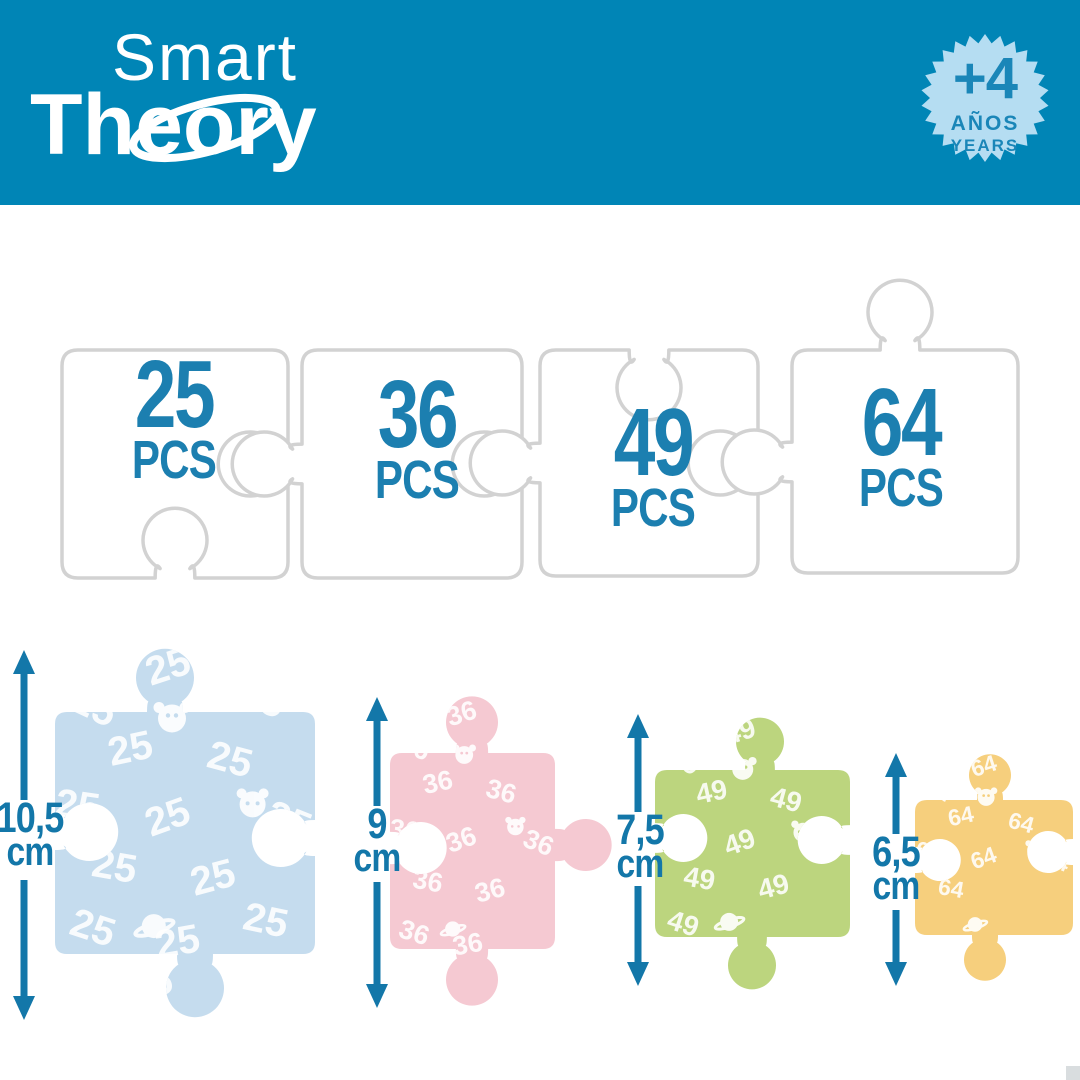  What do you see at coordinates (205, 57) in the screenshot?
I see `brand-word-smart: Smart` at bounding box center [205, 57].